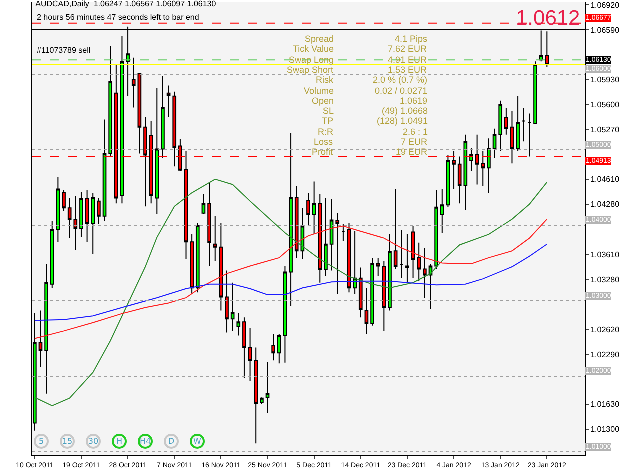  I want to click on text: 2 hours 56 minutes 47 seconds left to bar end, so click(118, 17).